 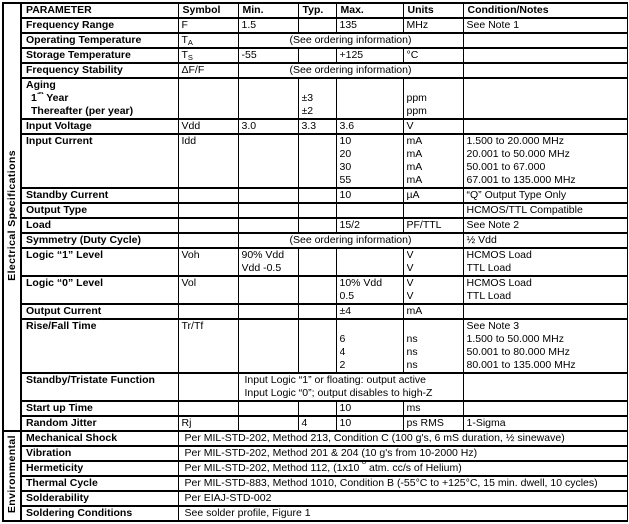 I want to click on cell-parameter: Mechanical Shock, so click(x=99, y=438).